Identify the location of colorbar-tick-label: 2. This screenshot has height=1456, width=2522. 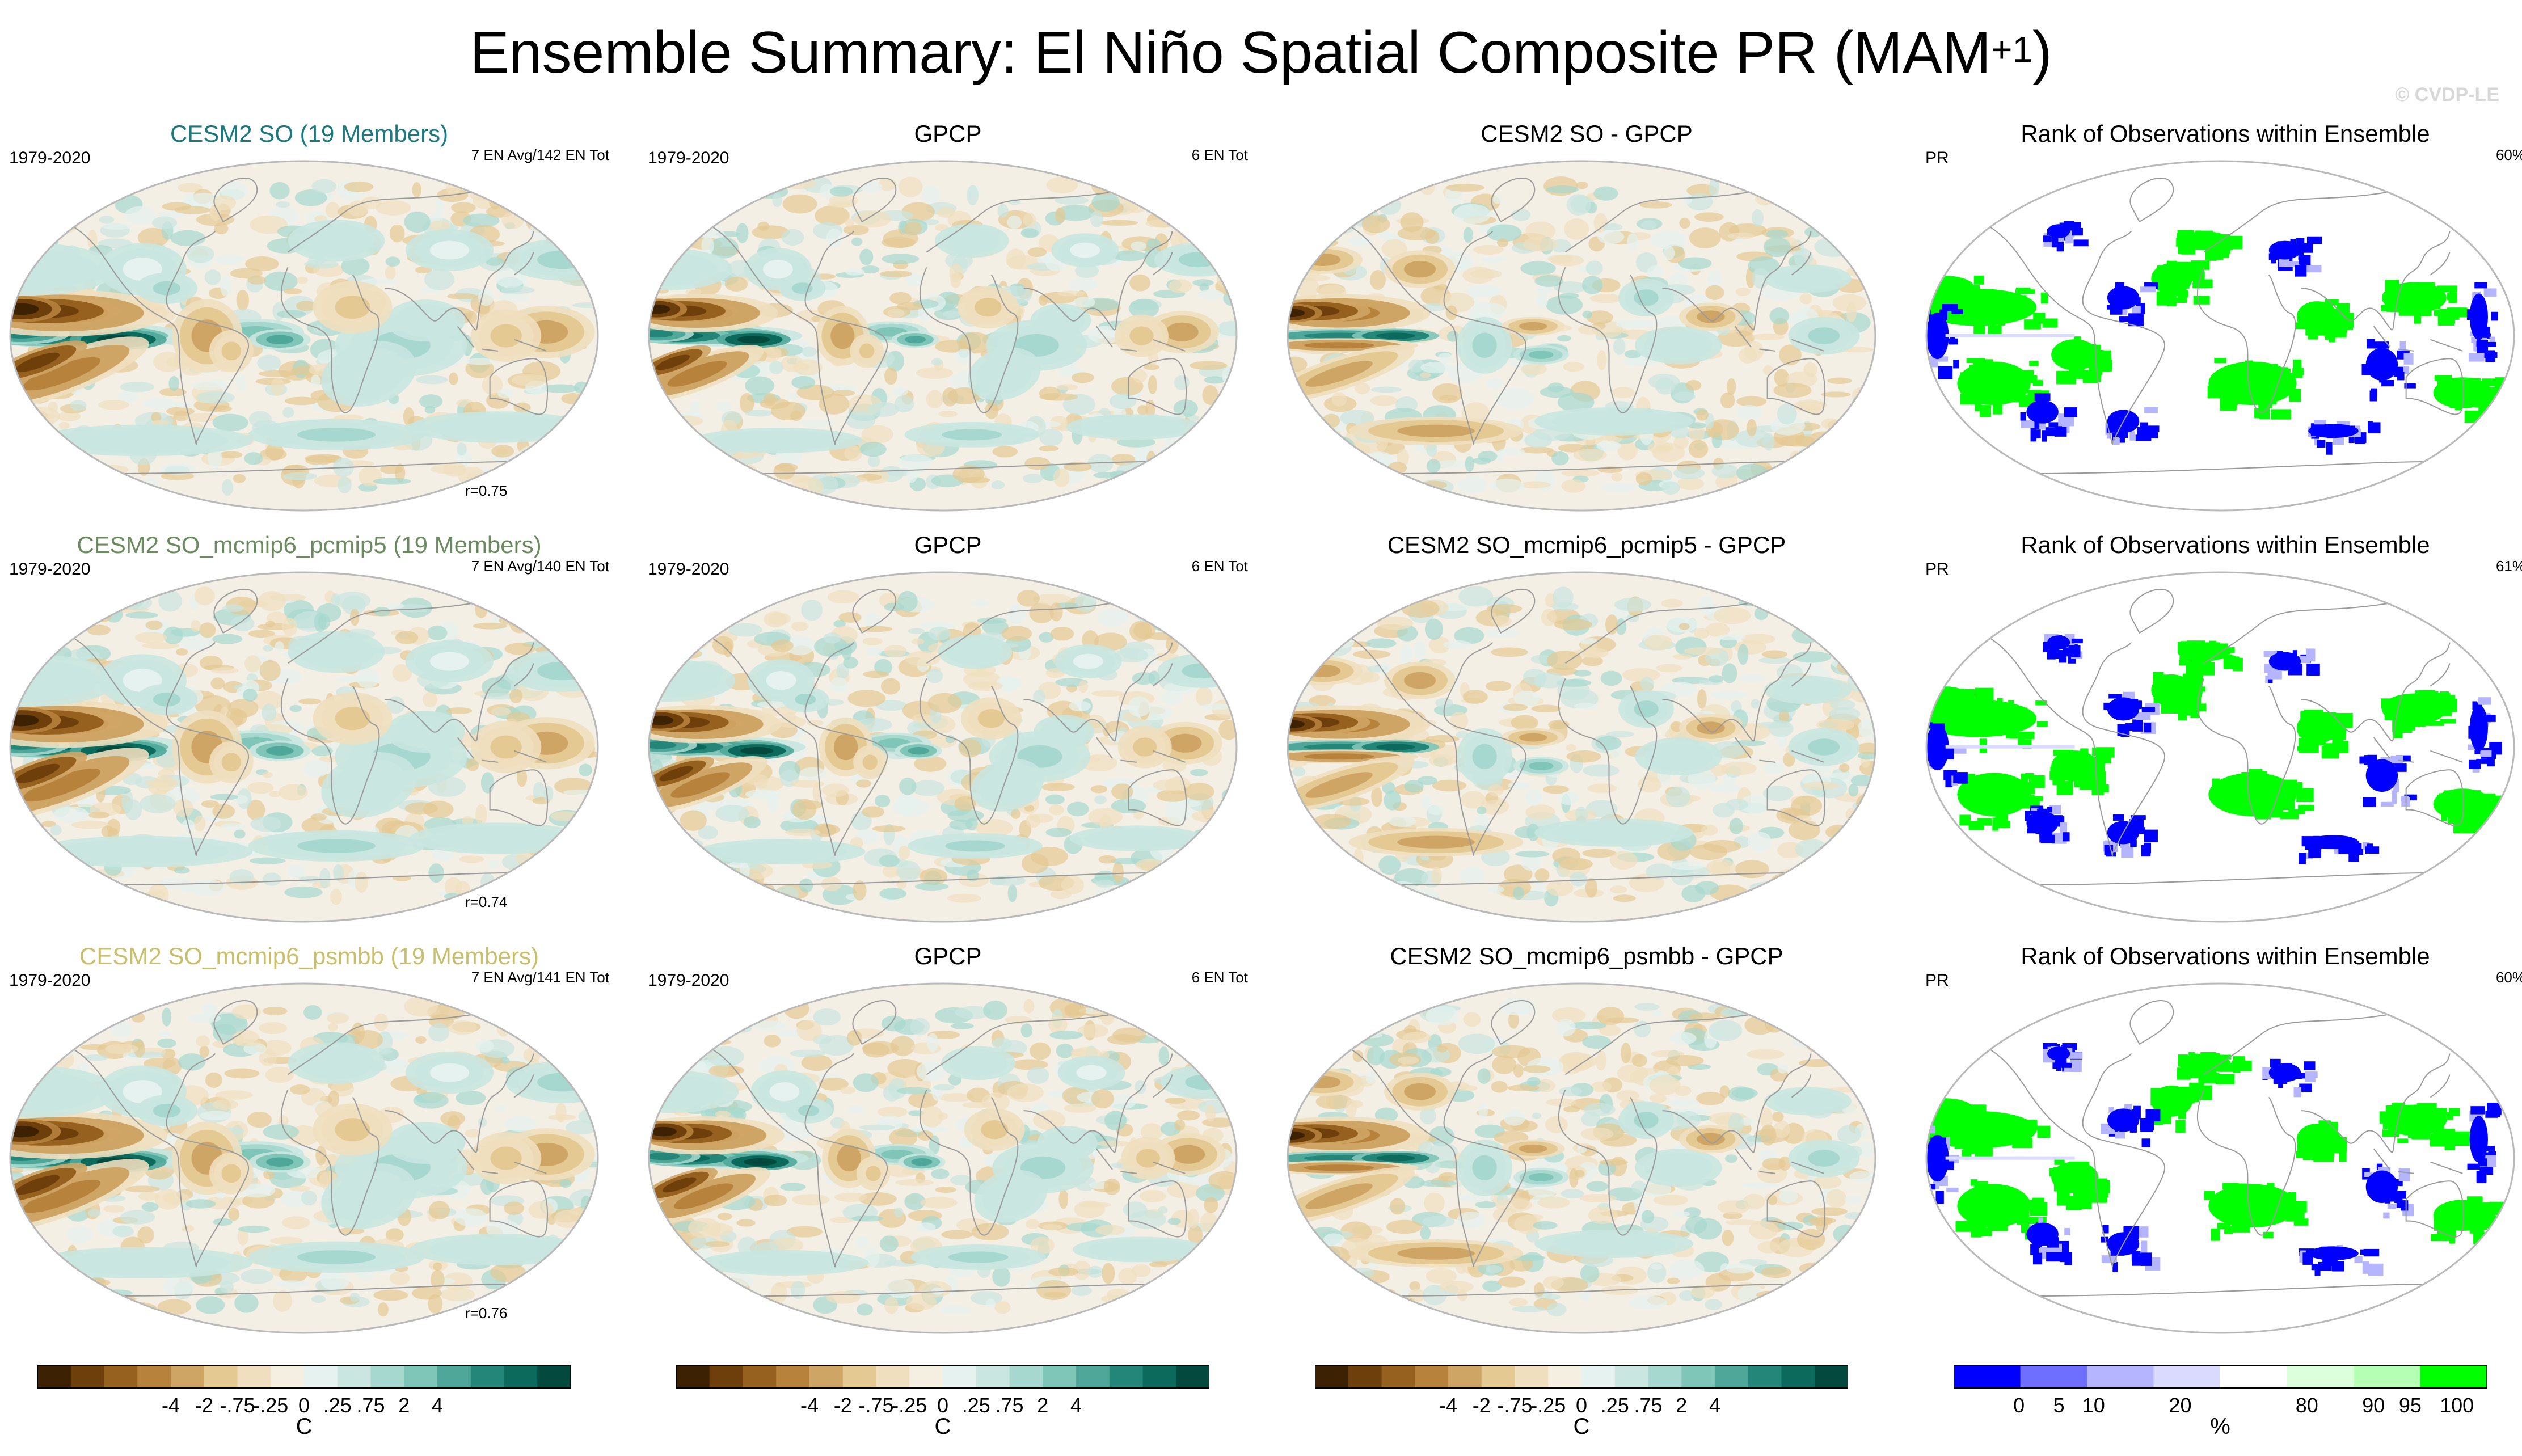
(404, 1405).